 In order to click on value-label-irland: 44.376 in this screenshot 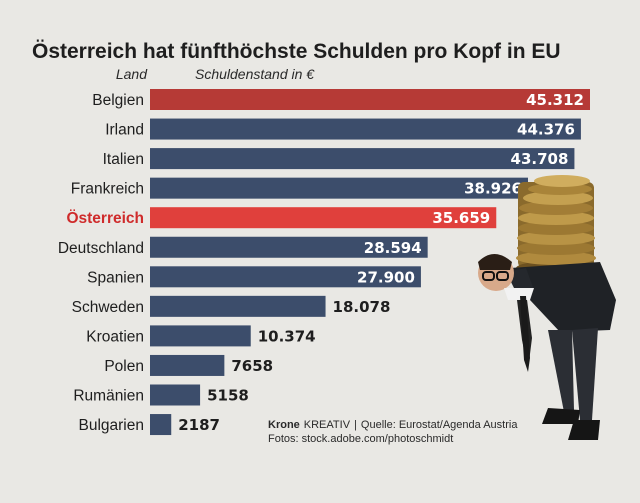, I will do `click(546, 130)`.